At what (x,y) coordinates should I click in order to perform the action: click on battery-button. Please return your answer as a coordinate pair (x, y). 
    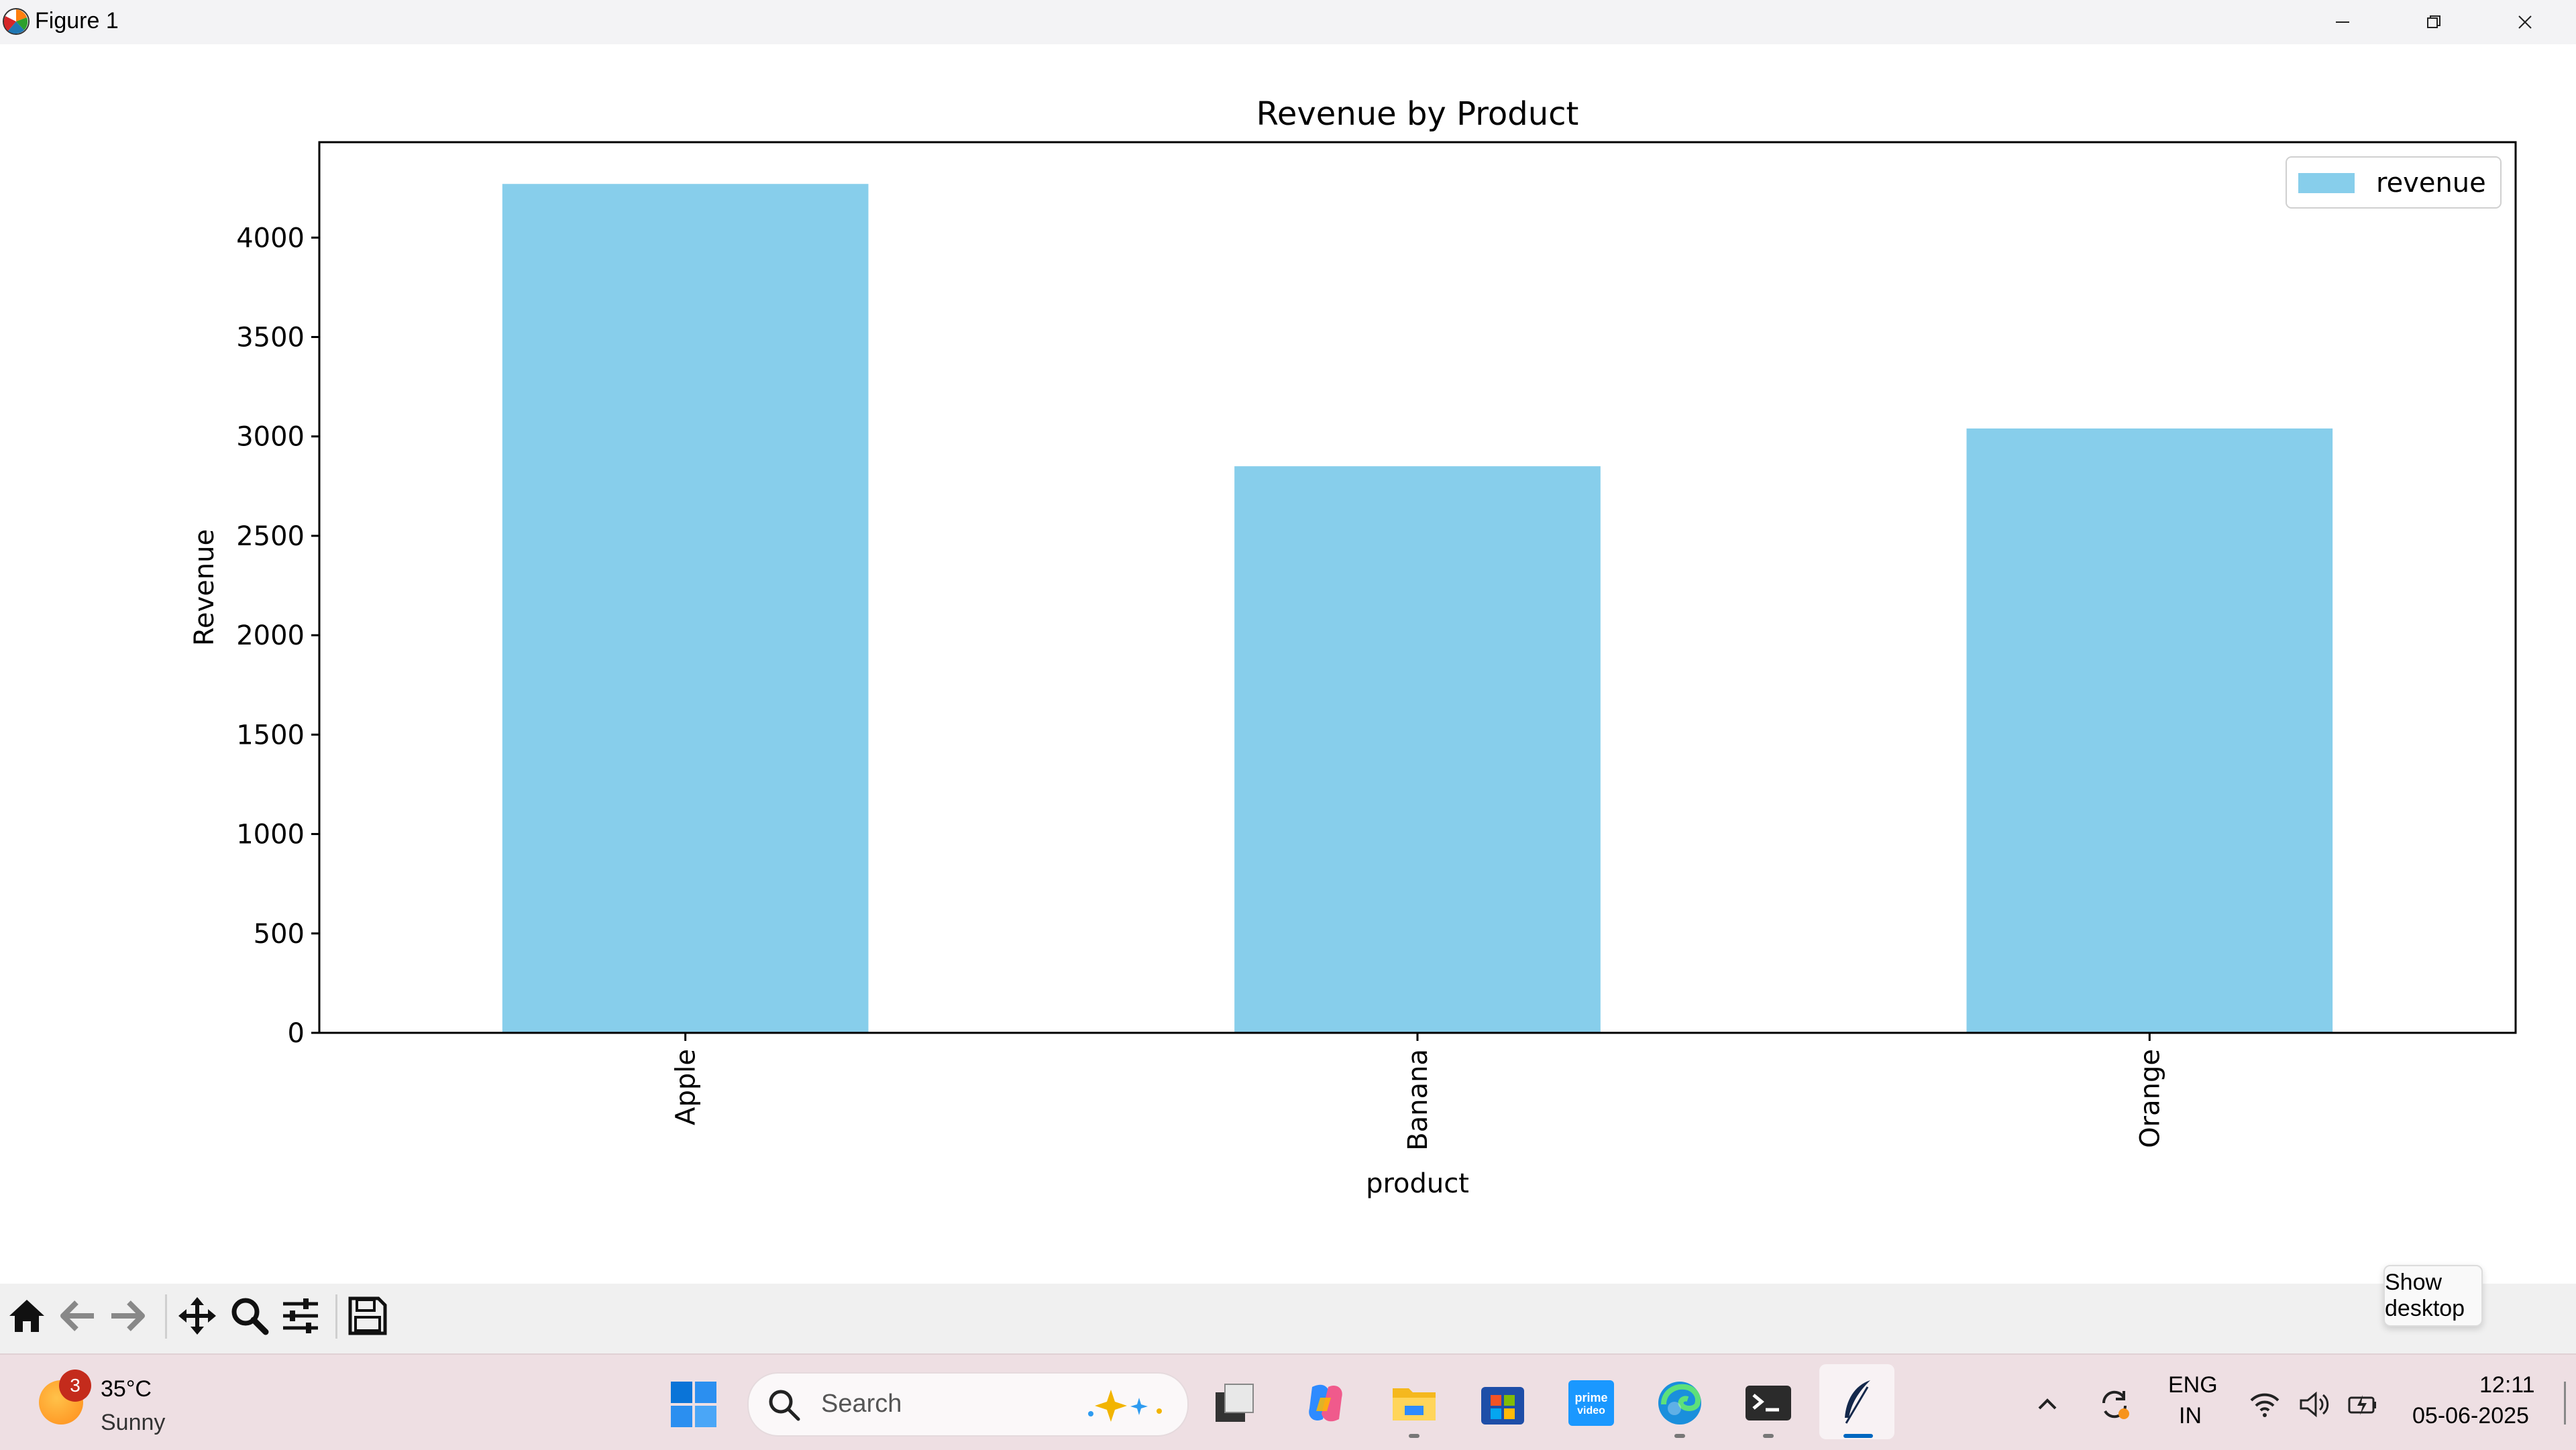
    Looking at the image, I should click on (2363, 1404).